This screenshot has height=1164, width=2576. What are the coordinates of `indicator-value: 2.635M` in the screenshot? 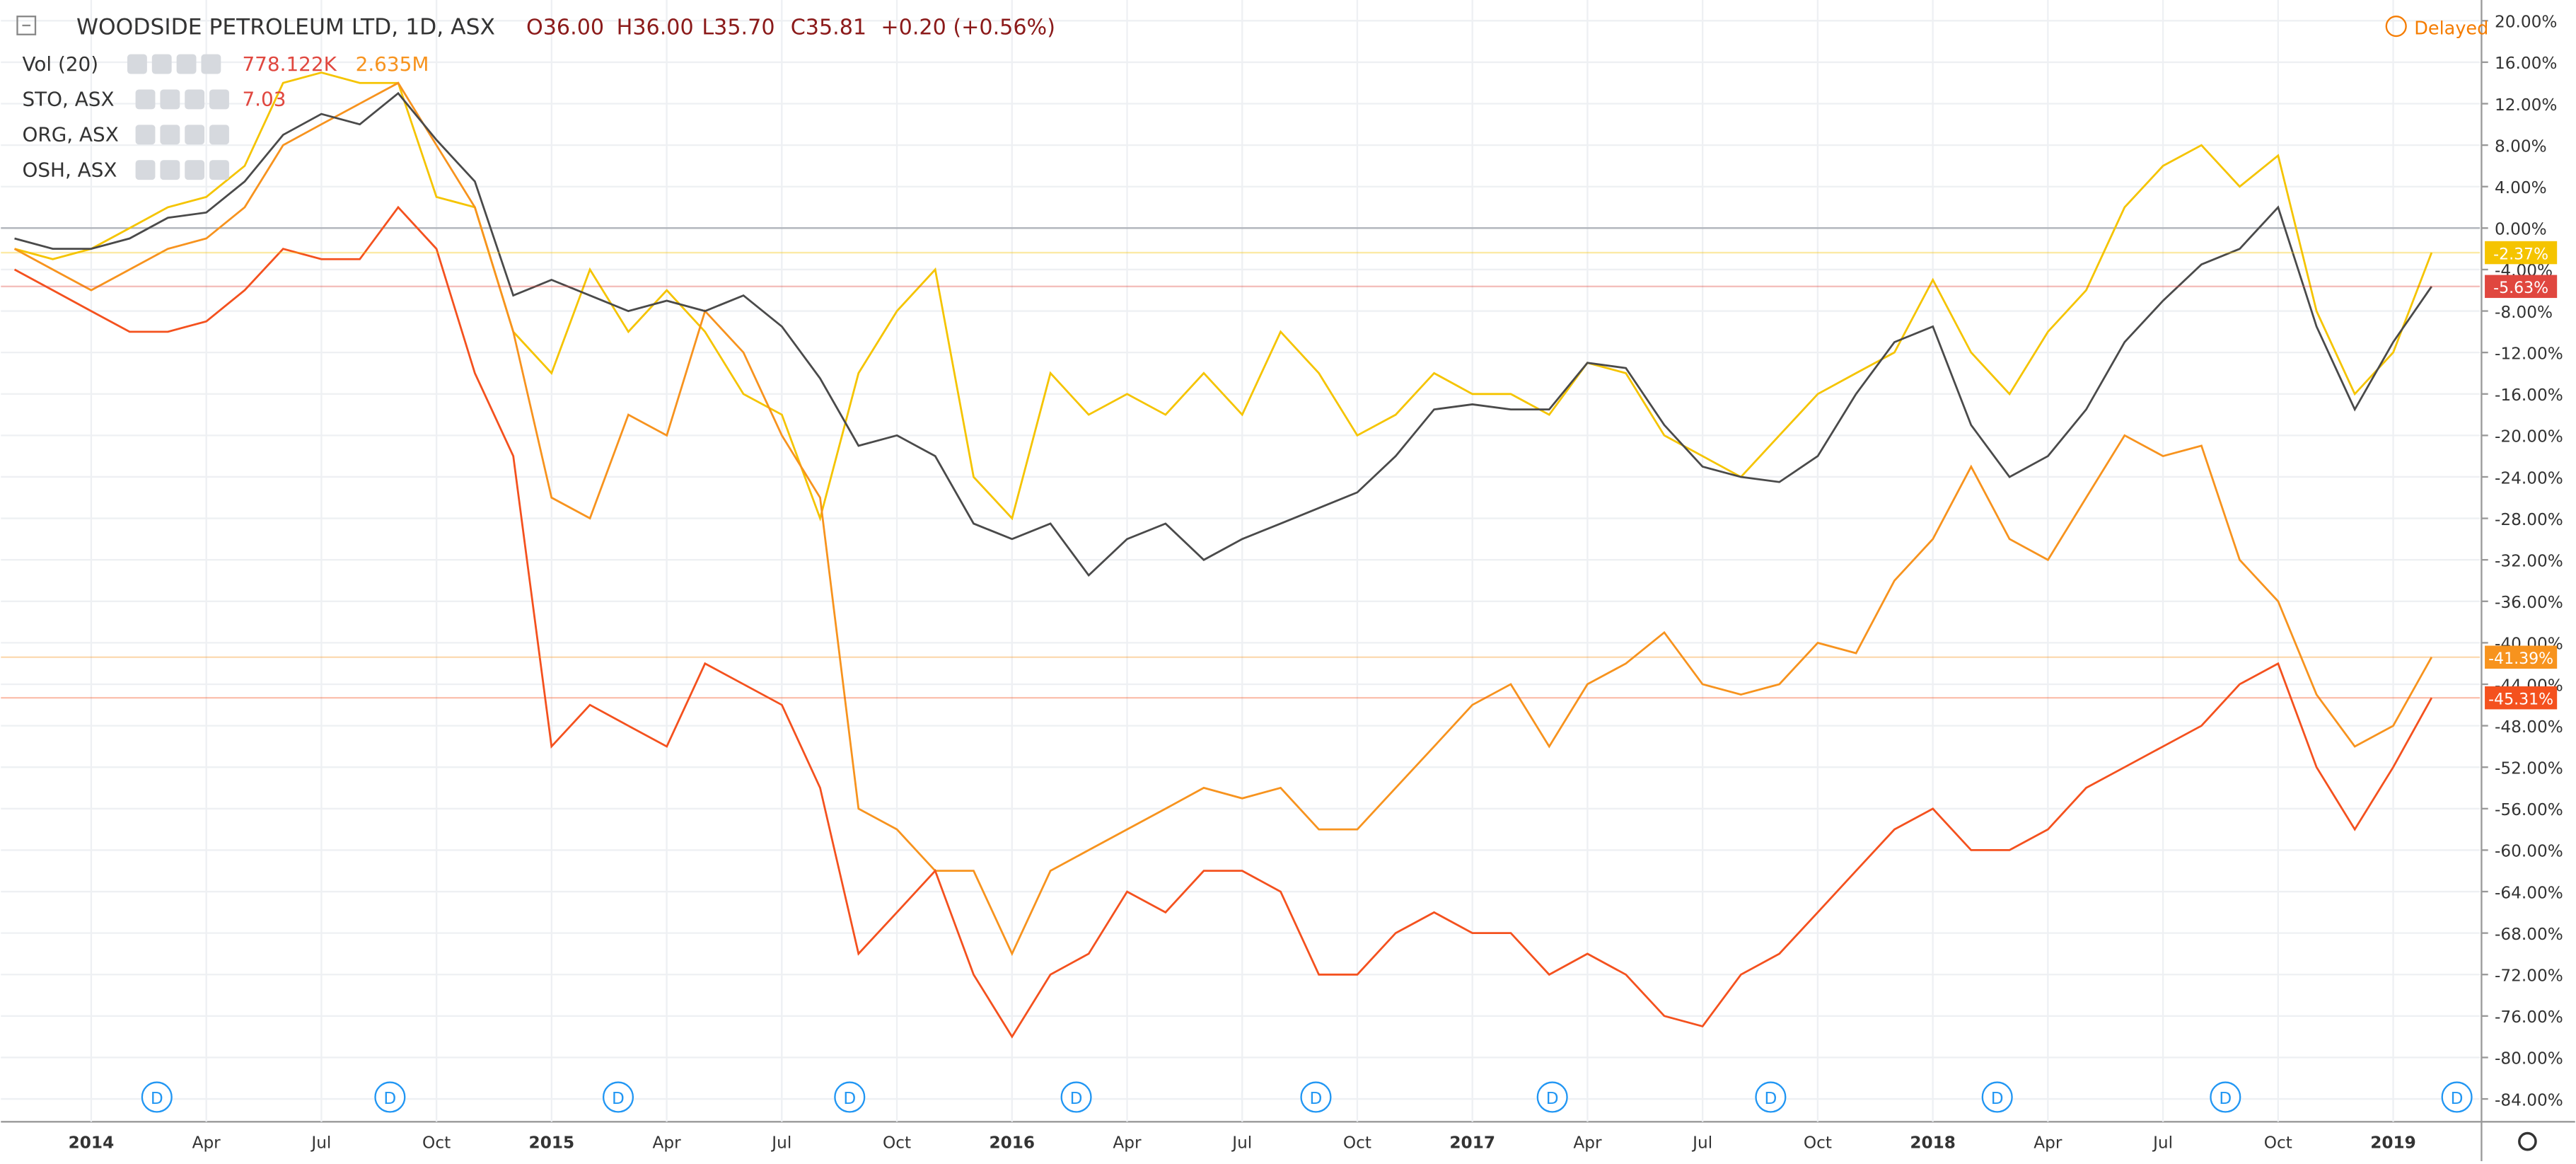 It's located at (392, 64).